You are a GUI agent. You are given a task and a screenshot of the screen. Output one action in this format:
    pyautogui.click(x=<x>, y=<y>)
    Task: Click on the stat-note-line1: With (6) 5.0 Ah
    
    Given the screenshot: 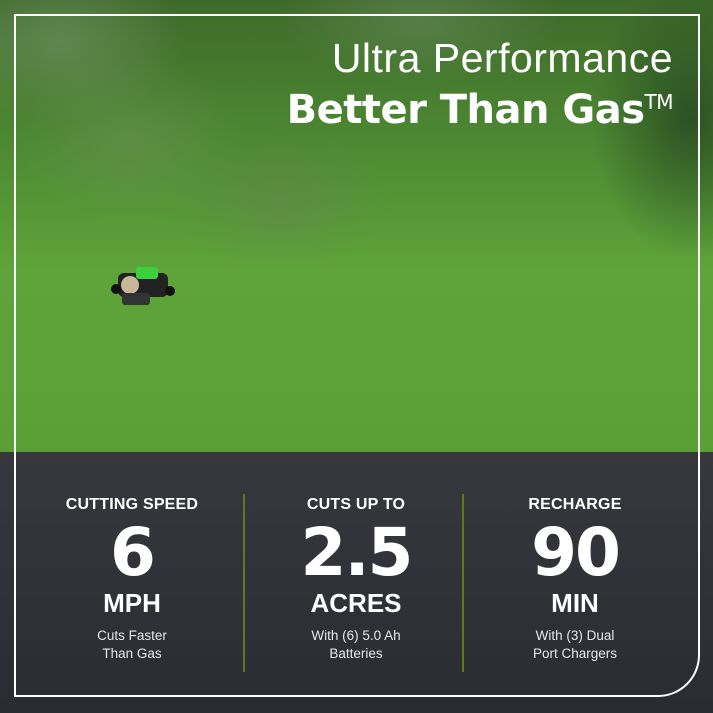 What is the action you would take?
    pyautogui.click(x=356, y=635)
    